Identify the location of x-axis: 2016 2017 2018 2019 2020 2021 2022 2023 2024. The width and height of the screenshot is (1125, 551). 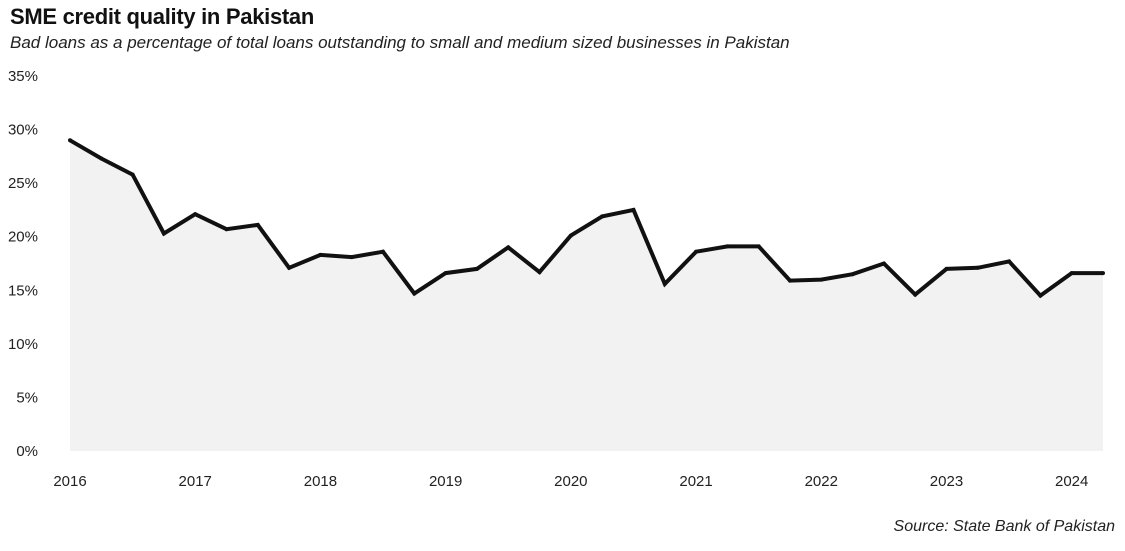
(570, 481).